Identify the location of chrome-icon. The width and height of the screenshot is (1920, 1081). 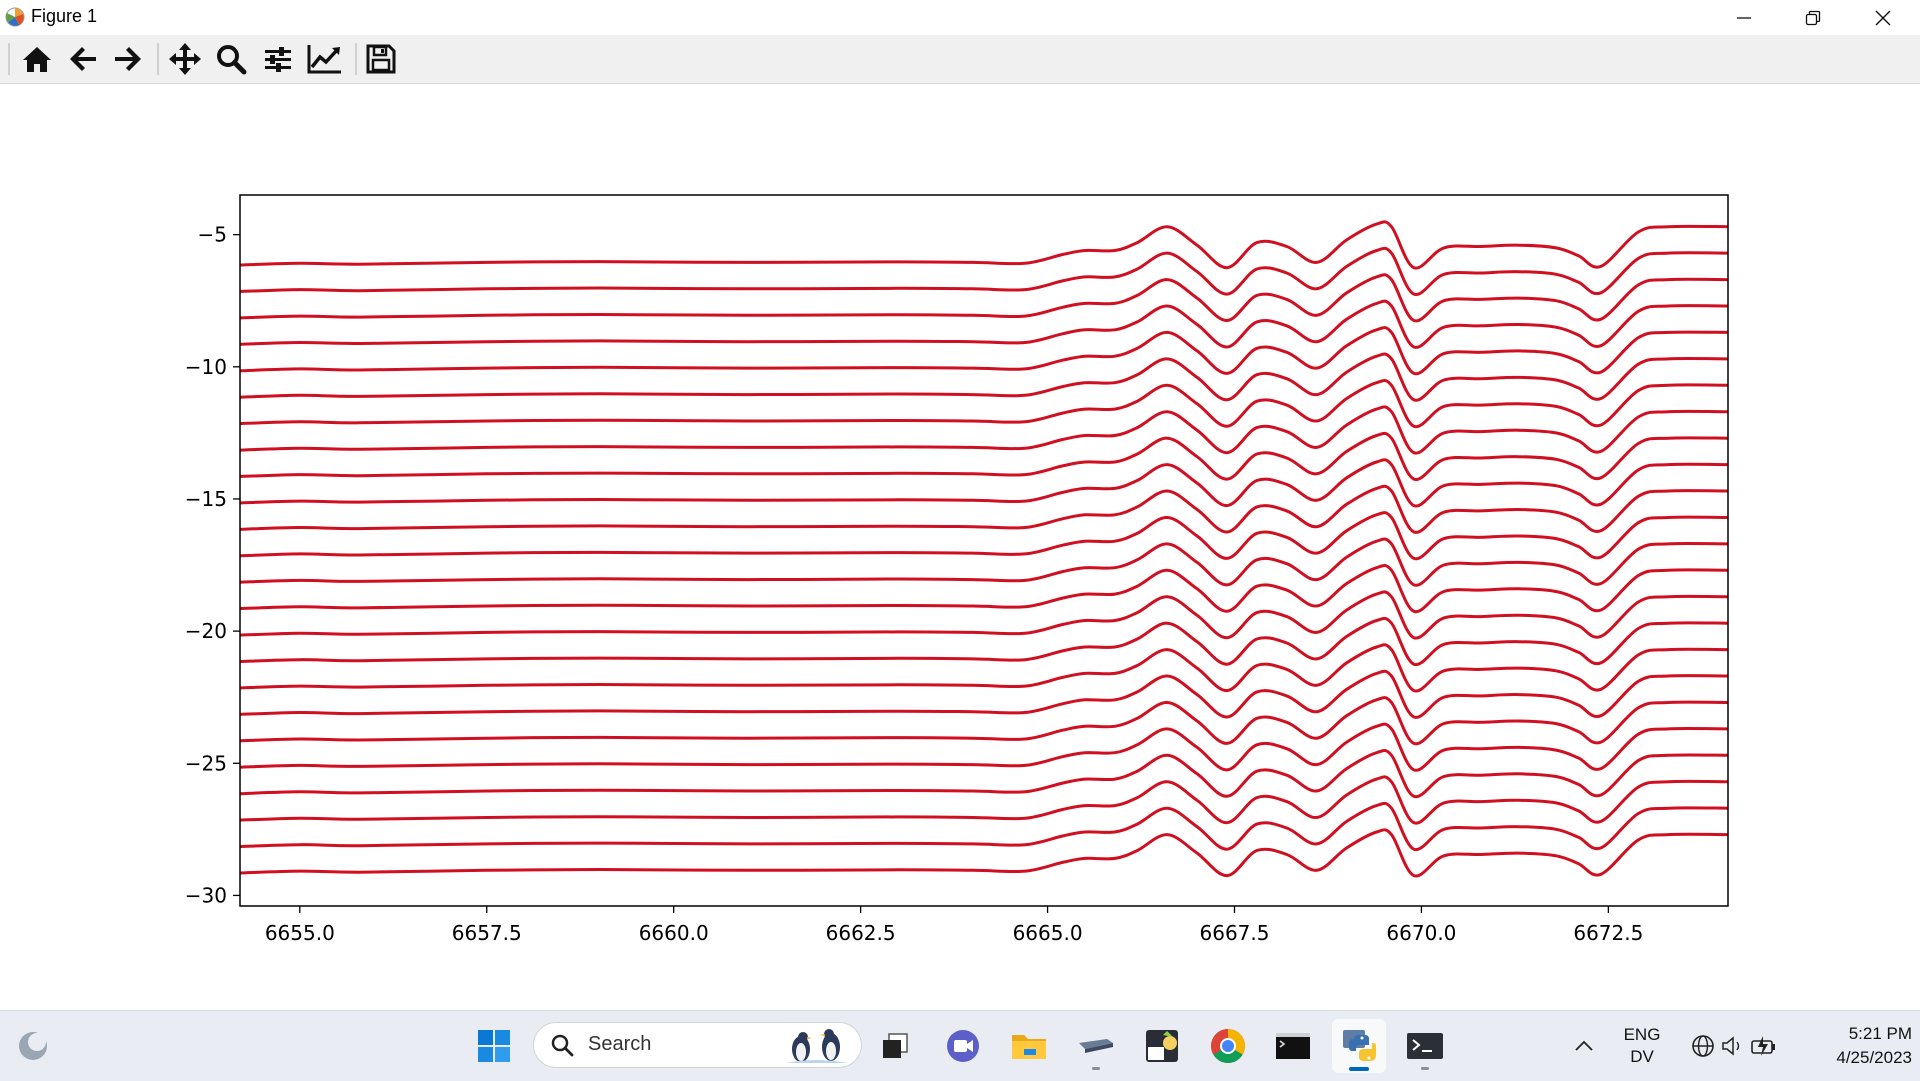
(1228, 1046).